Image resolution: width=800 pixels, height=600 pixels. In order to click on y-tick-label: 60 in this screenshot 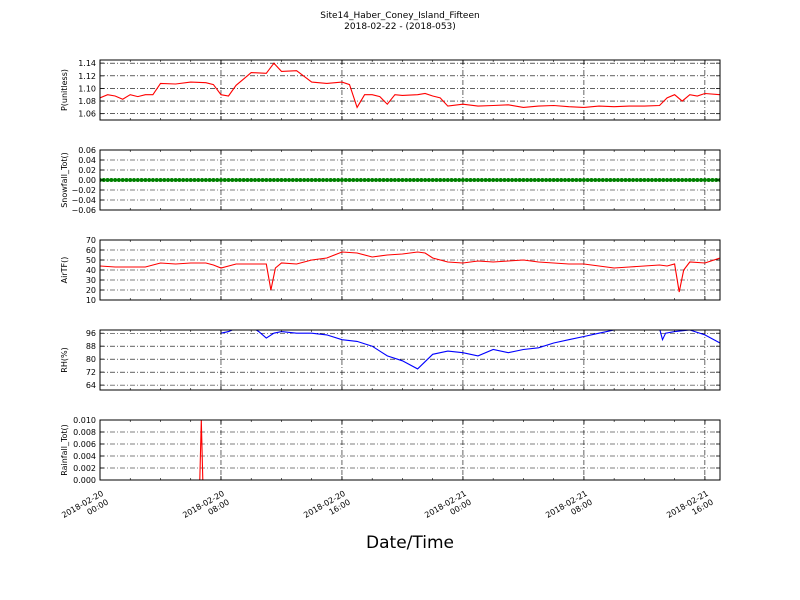, I will do `click(91, 250)`.